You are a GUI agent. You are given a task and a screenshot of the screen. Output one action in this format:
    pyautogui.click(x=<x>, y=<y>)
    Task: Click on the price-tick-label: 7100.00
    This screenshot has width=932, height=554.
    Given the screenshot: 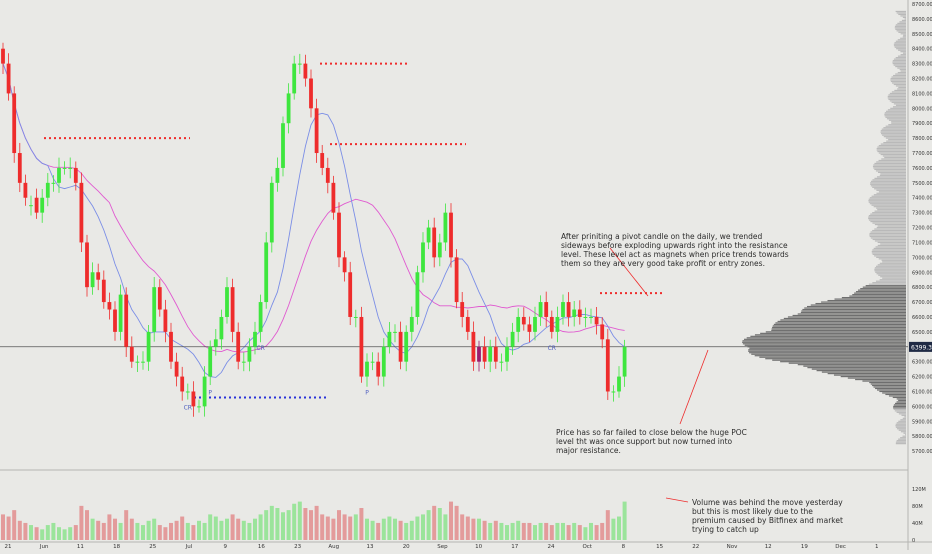 What is the action you would take?
    pyautogui.click(x=922, y=243)
    